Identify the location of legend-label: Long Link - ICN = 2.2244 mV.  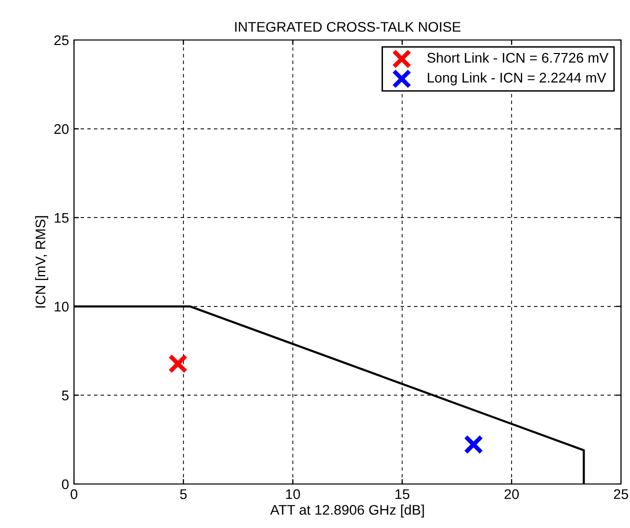
(517, 79).